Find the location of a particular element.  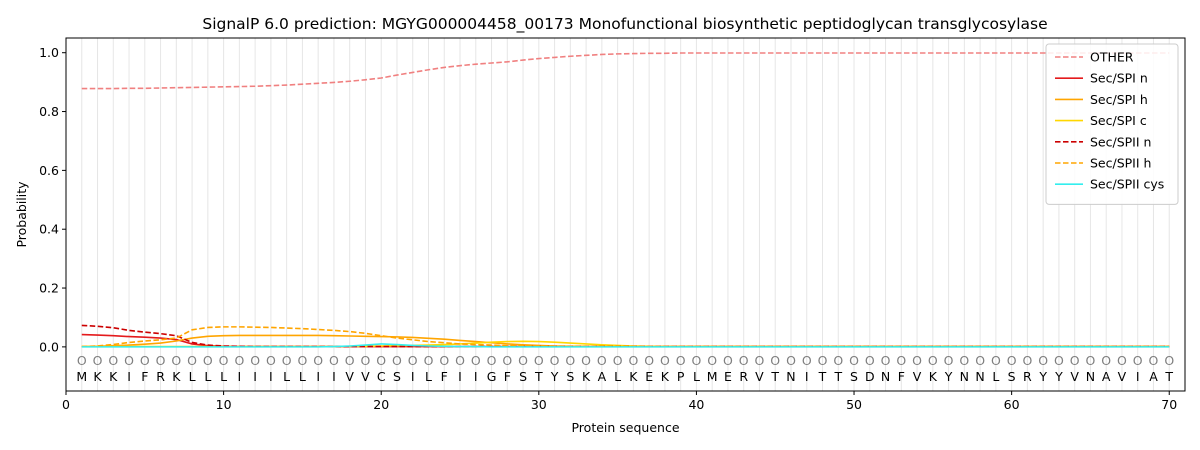

x-tick-label: 10 is located at coordinates (224, 404).